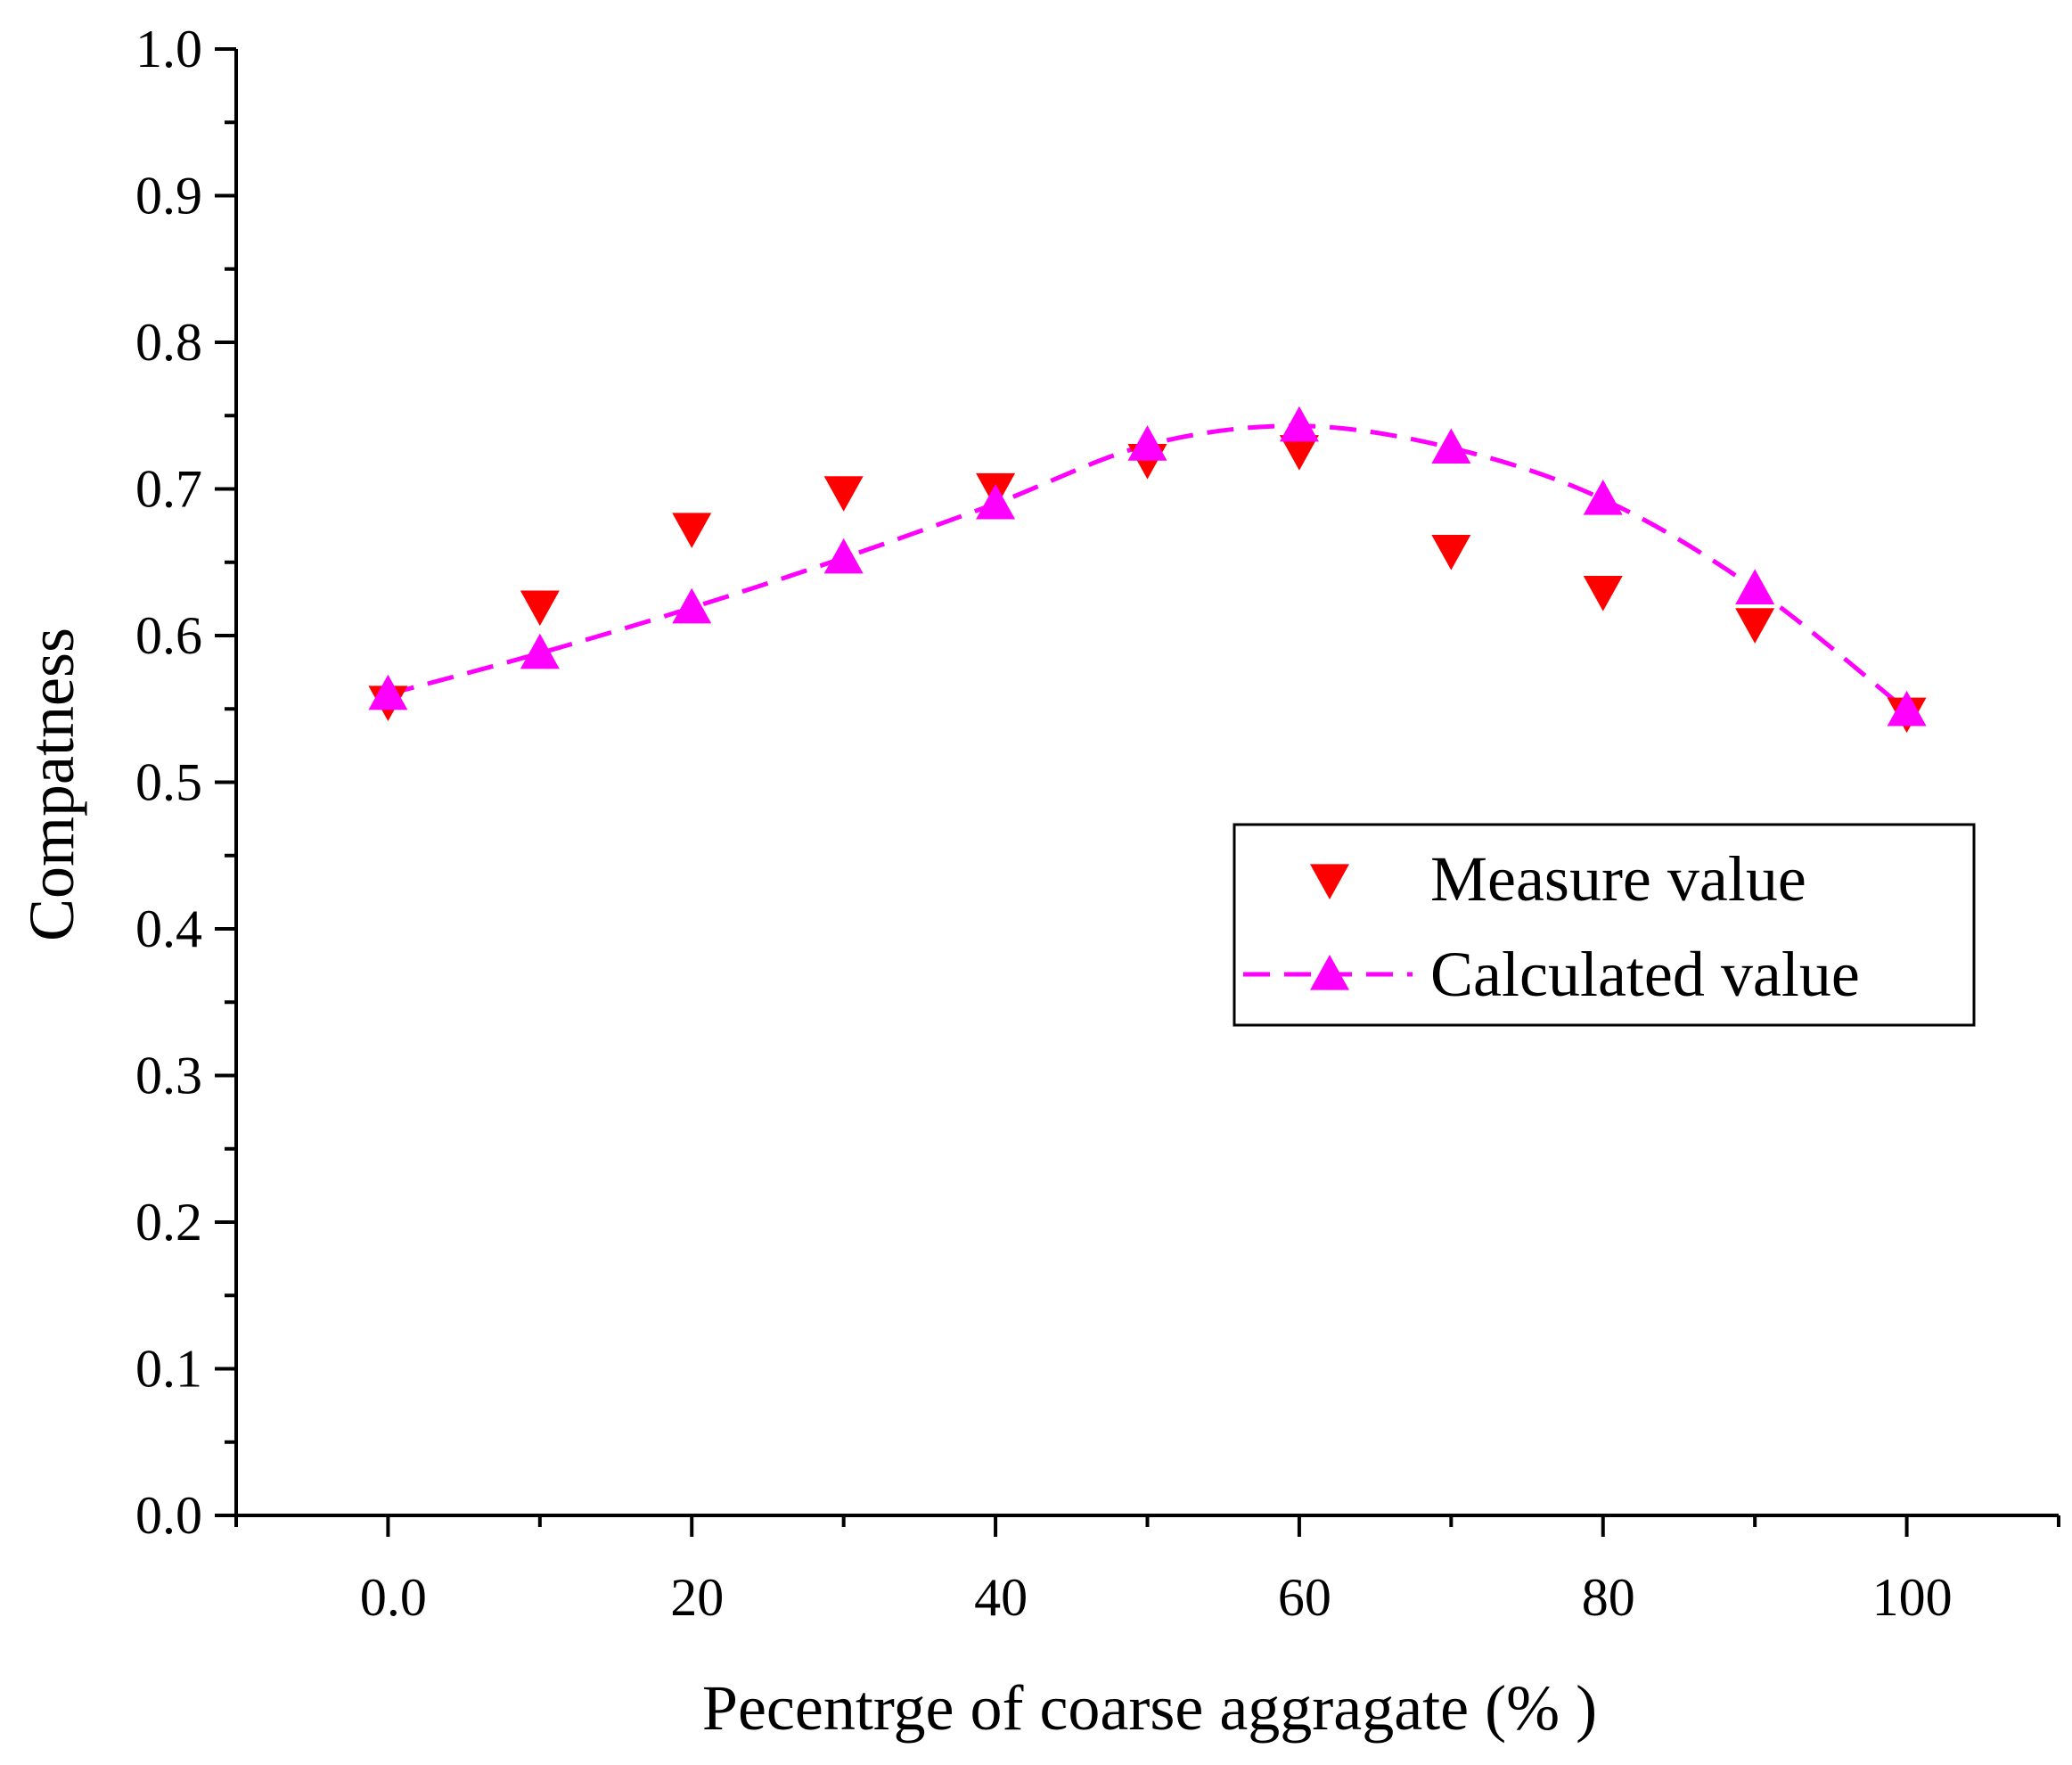 This screenshot has width=2072, height=1765. What do you see at coordinates (1304, 1598) in the screenshot?
I see `x-tick-label: 60` at bounding box center [1304, 1598].